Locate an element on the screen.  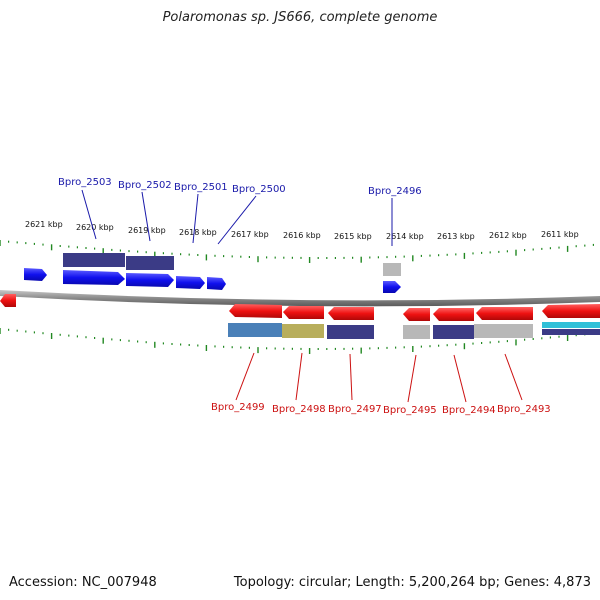
forward-annotation-track is located at coordinates (232, 264).